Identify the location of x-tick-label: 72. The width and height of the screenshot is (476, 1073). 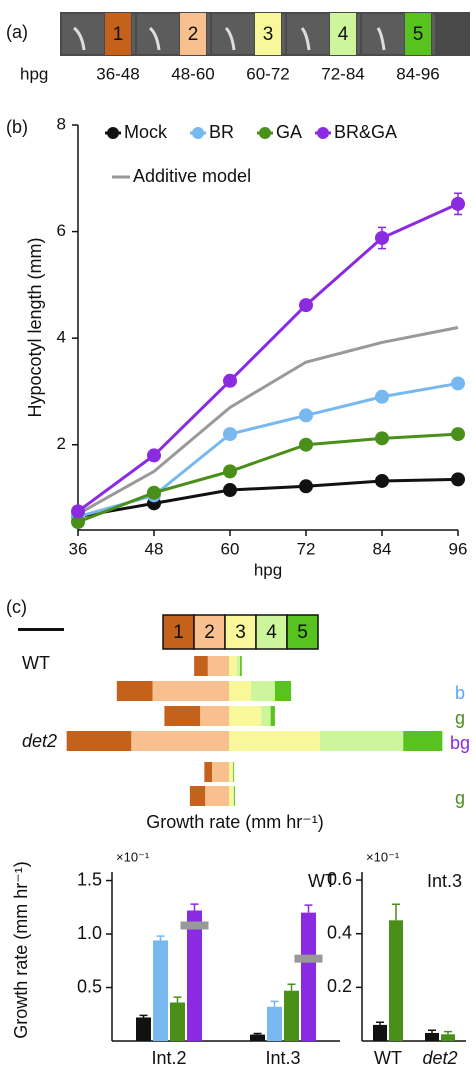
(306, 548).